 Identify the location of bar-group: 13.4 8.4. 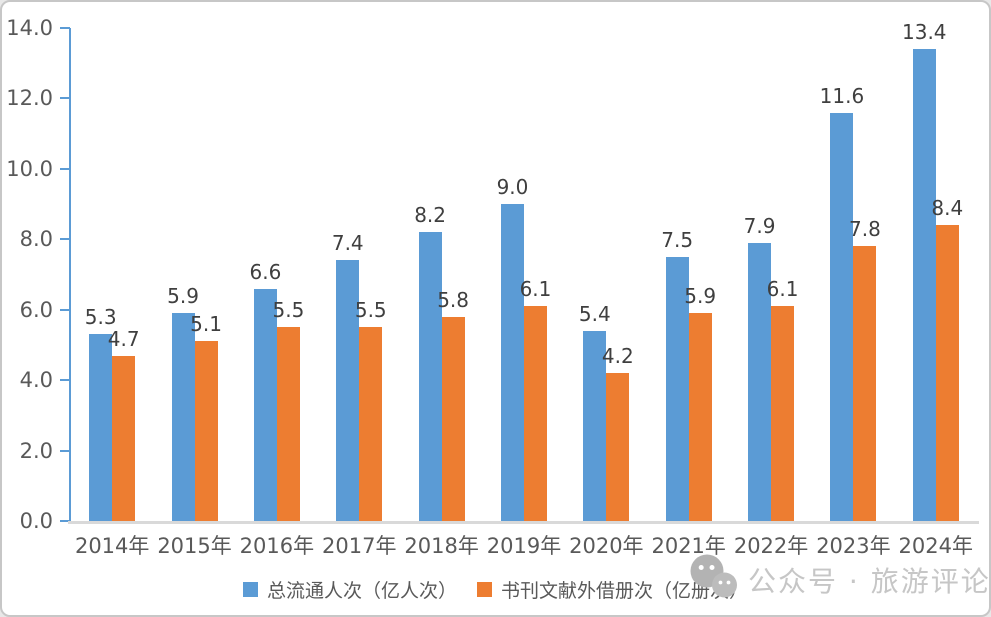
(936, 270).